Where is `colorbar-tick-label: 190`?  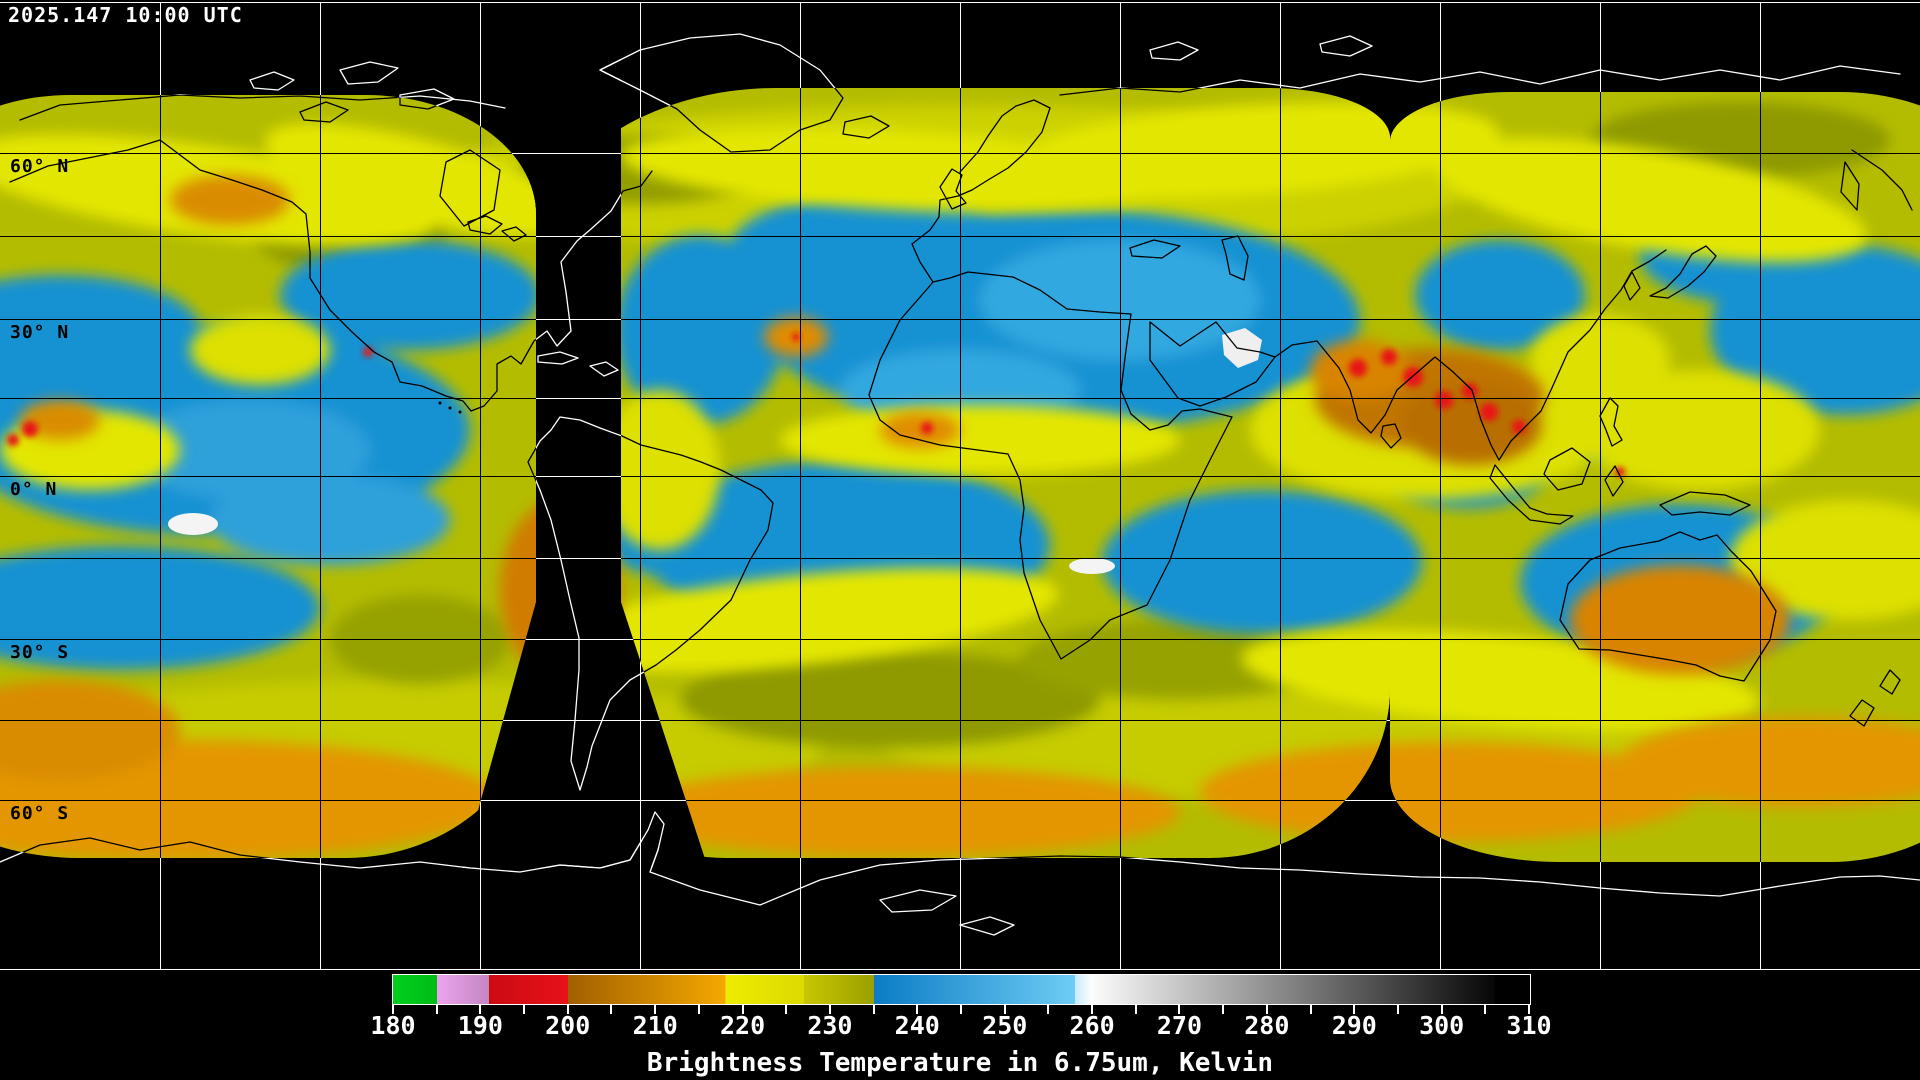 colorbar-tick-label: 190 is located at coordinates (480, 1025).